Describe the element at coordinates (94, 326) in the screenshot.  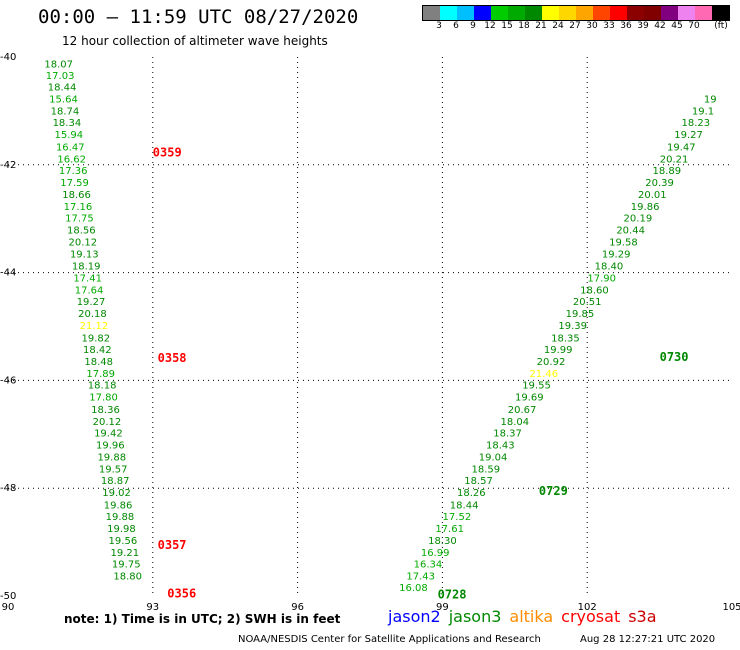
I see `wave-height-label: 21.12` at that location.